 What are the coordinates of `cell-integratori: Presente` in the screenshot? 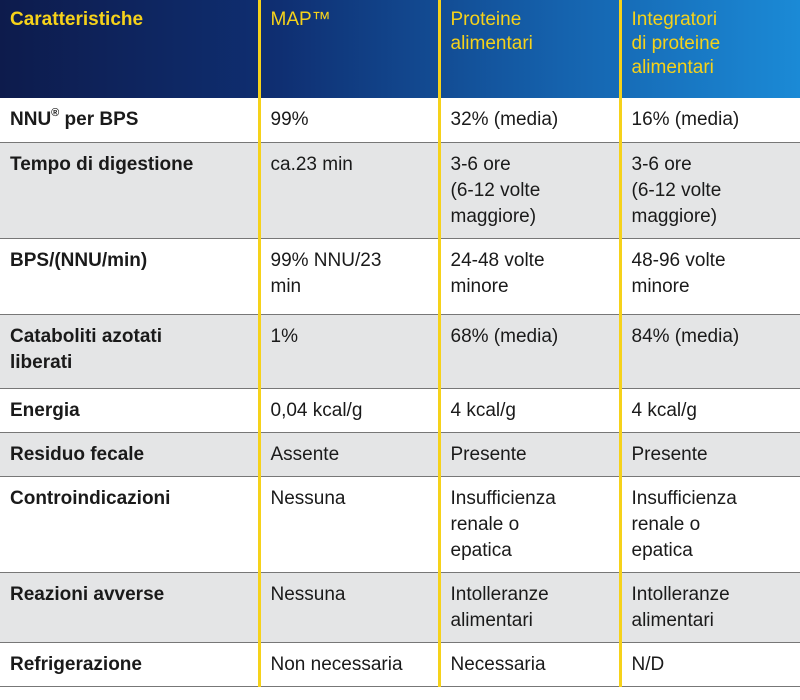 It's located at (710, 454).